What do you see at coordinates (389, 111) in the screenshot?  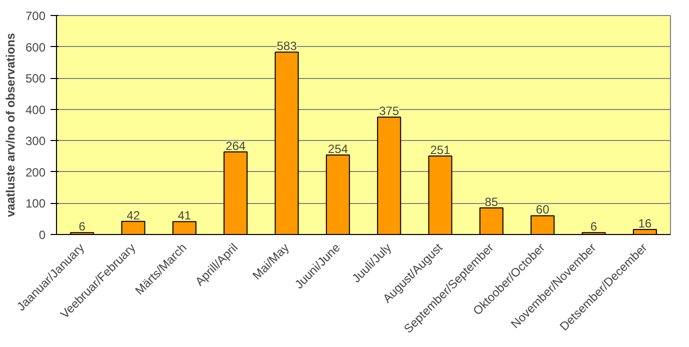 I see `data-label: 375` at bounding box center [389, 111].